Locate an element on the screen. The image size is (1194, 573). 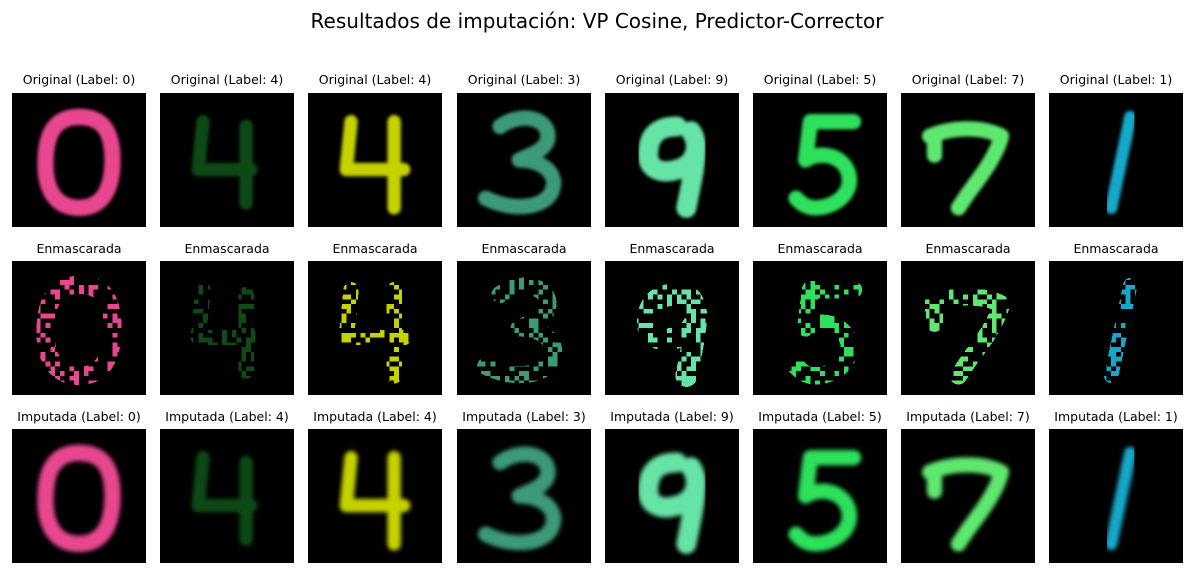
original-title-6: Original (Label: 5) is located at coordinates (820, 79).